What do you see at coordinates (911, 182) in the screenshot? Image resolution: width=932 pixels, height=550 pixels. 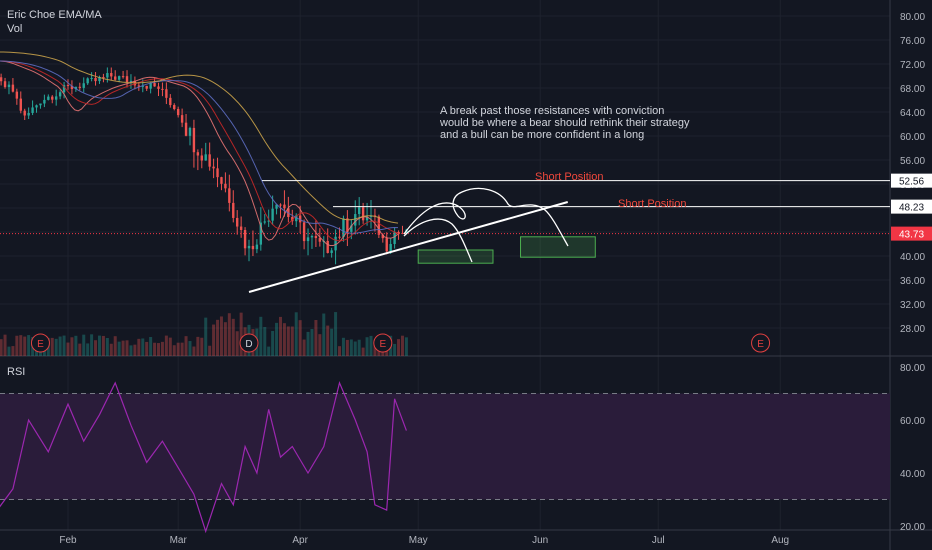 I see `price-label-text: 52.56` at bounding box center [911, 182].